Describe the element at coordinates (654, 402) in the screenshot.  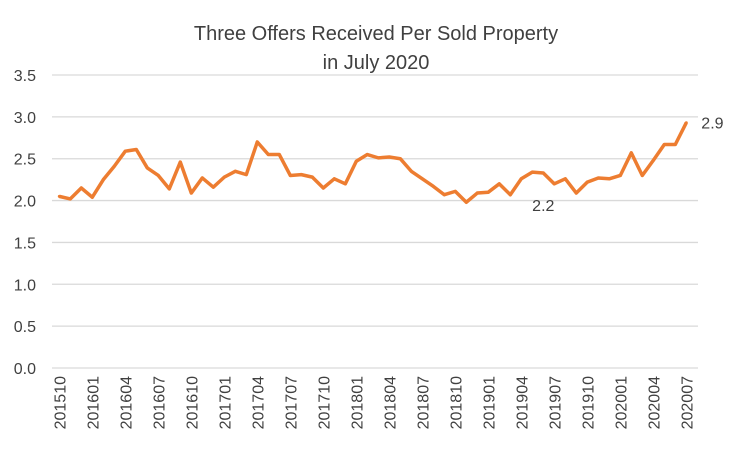
I see `x-tick-label: 202004` at that location.